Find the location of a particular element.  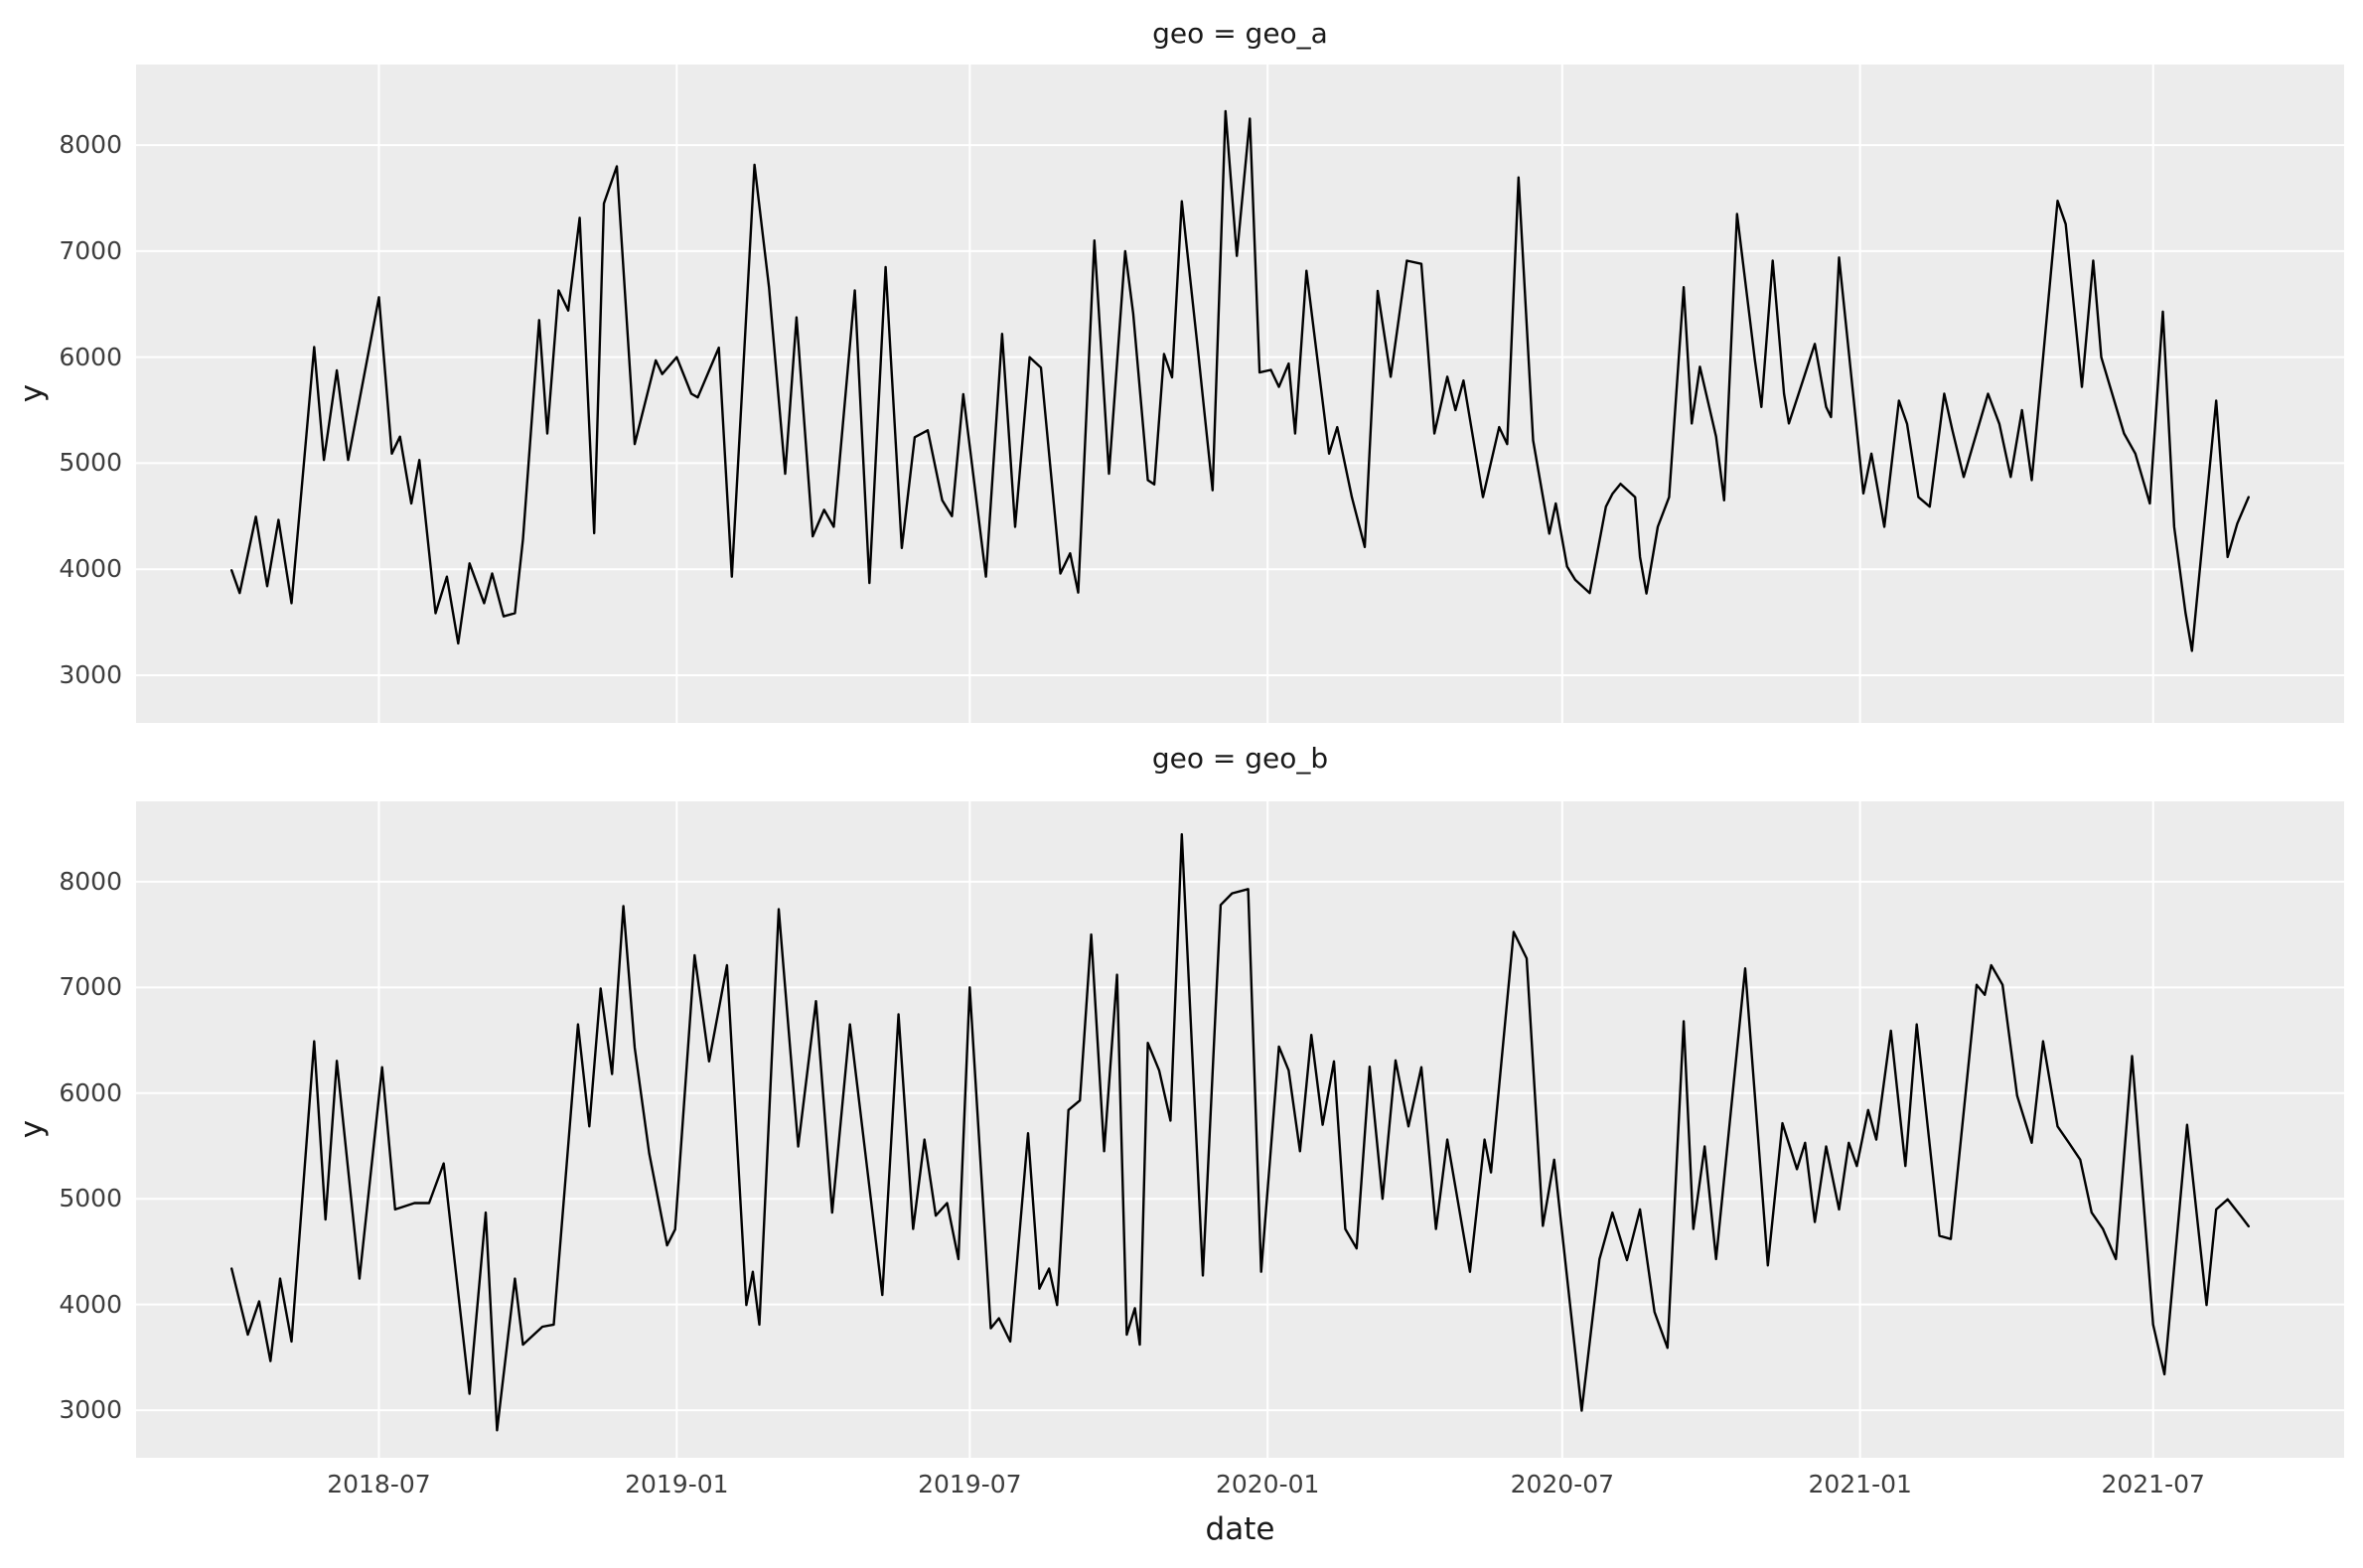

y-tick-label-geo-b: 8000 is located at coordinates (90, 881).